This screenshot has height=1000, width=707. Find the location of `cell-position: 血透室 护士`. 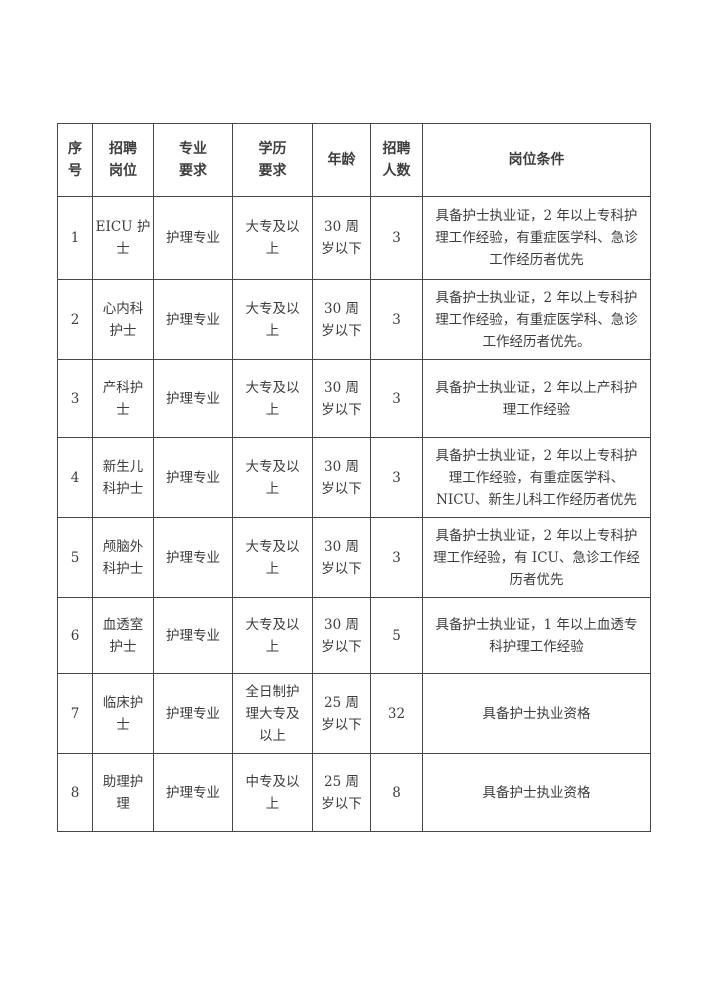

cell-position: 血透室 护士 is located at coordinates (123, 635).